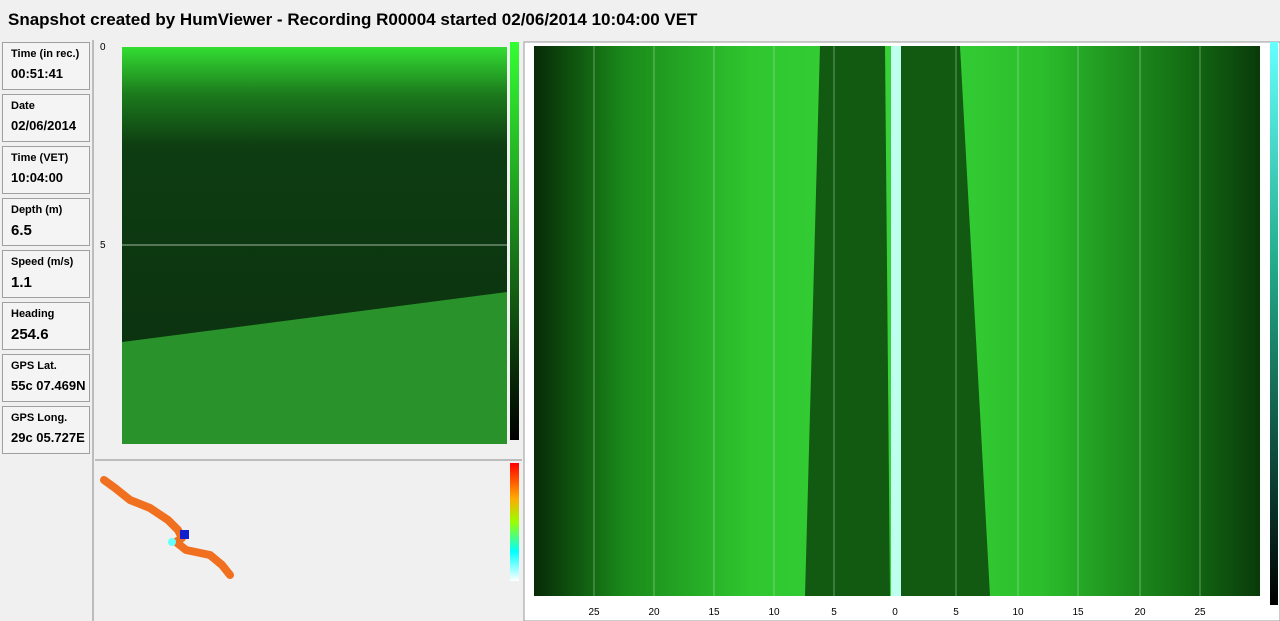  What do you see at coordinates (21, 230) in the screenshot?
I see `field-value: 6.5` at bounding box center [21, 230].